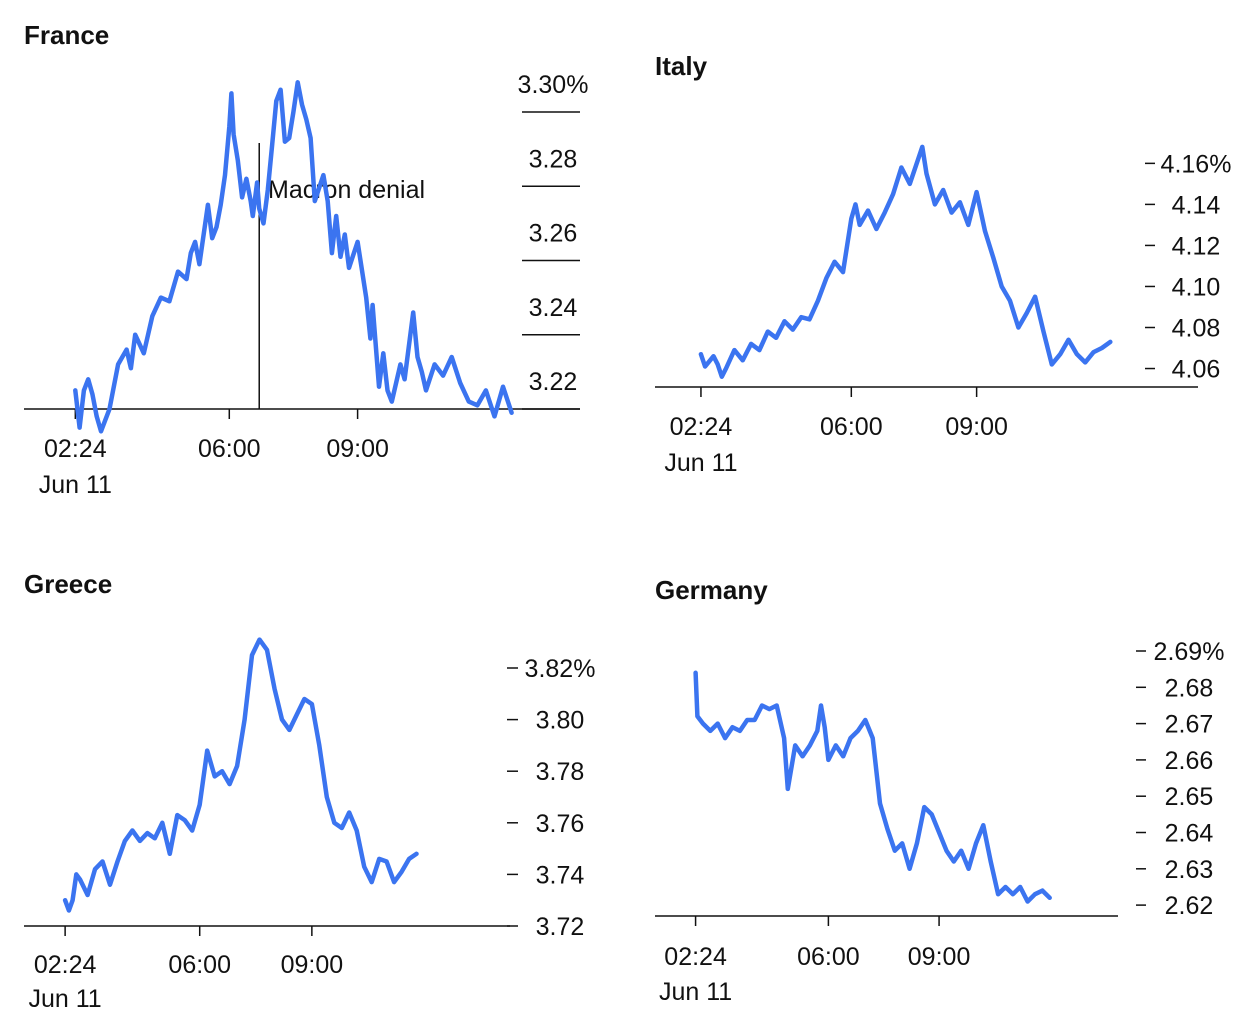 The height and width of the screenshot is (1033, 1260). I want to click on y-tick-label: 3.28, so click(553, 159).